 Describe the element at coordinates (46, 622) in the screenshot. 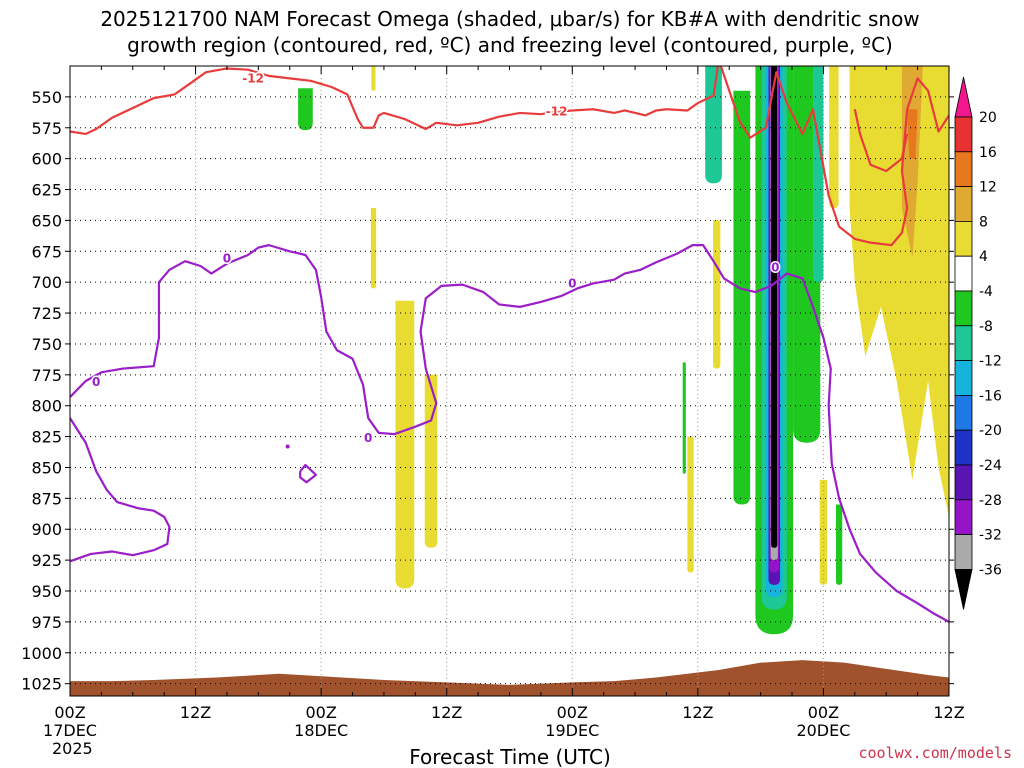

I see `y-tick-label: 975` at that location.